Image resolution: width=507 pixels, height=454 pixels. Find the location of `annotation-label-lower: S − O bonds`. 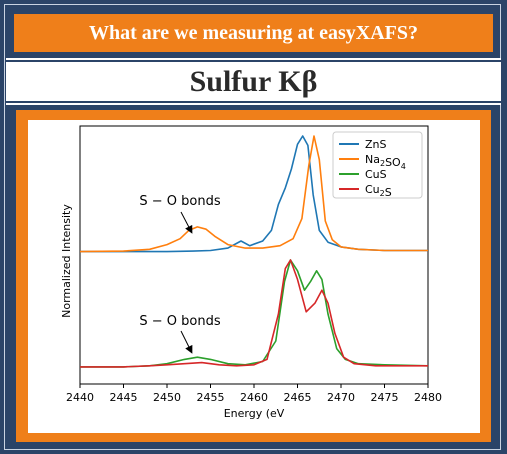

annotation-label-lower: S − O bonds is located at coordinates (179, 321).